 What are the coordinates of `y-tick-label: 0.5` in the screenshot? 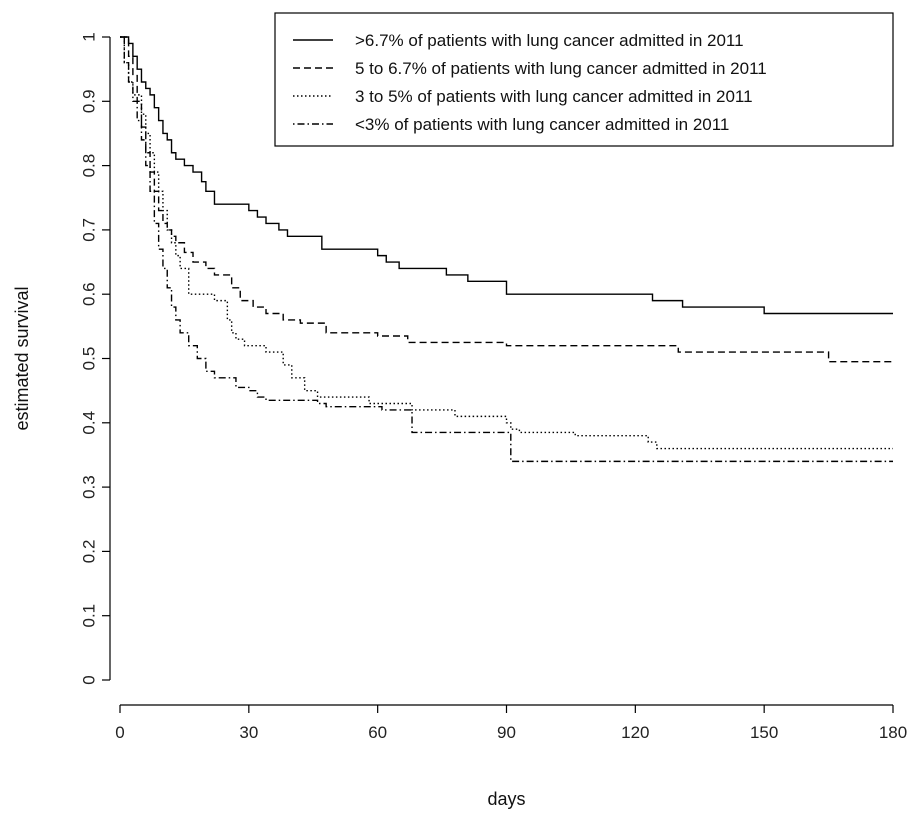 It's located at (88, 359).